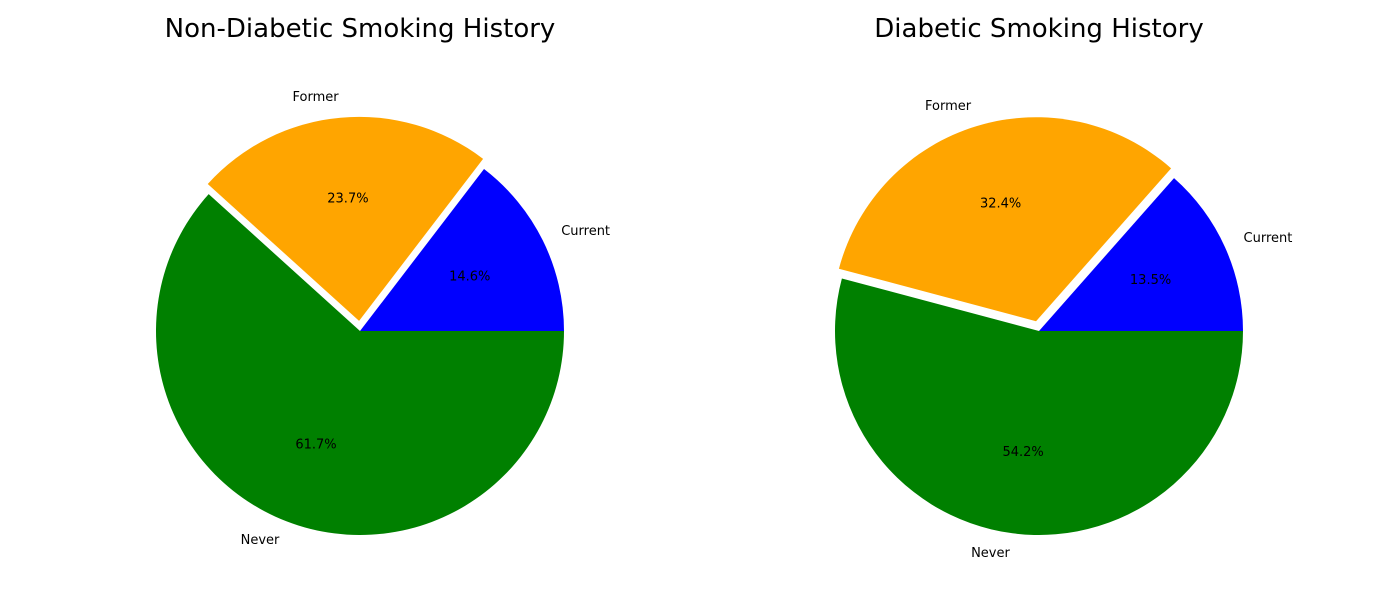  Describe the element at coordinates (1038, 29) in the screenshot. I see `chart-title-diabetic: Diabetic Smoking History` at that location.